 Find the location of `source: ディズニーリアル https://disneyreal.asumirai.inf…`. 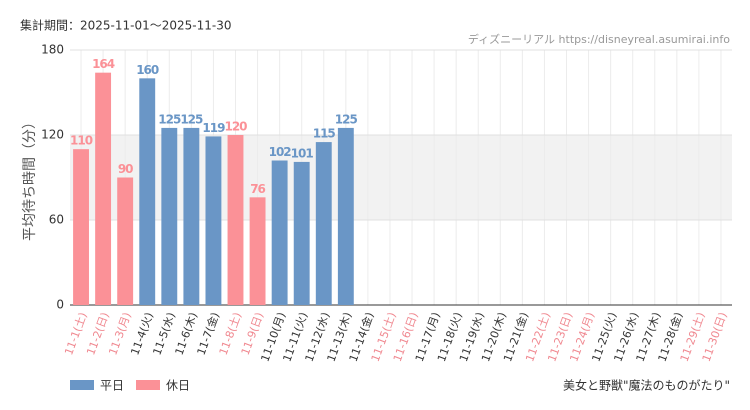

source: ディズニーリアル https://disneyreal.asumirai.inf… is located at coordinates (599, 39).